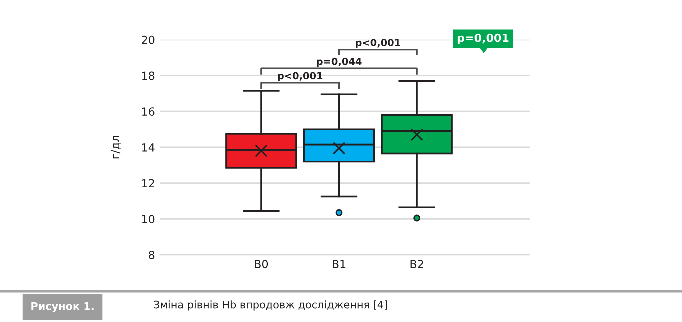 The height and width of the screenshot is (322, 682). What do you see at coordinates (261, 264) in the screenshot?
I see `x-tick-label: B0` at bounding box center [261, 264].